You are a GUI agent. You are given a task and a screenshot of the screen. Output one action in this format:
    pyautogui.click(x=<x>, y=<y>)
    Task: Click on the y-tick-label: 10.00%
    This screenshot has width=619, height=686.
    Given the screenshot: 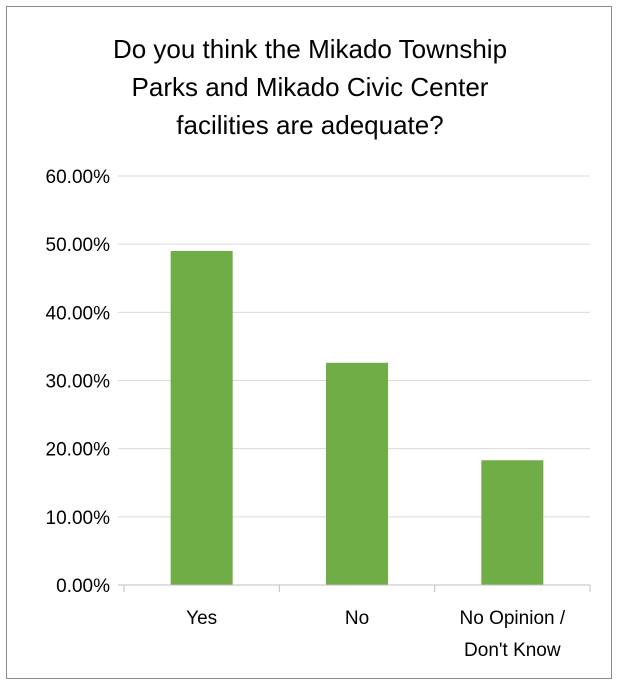 What is the action you would take?
    pyautogui.click(x=78, y=518)
    